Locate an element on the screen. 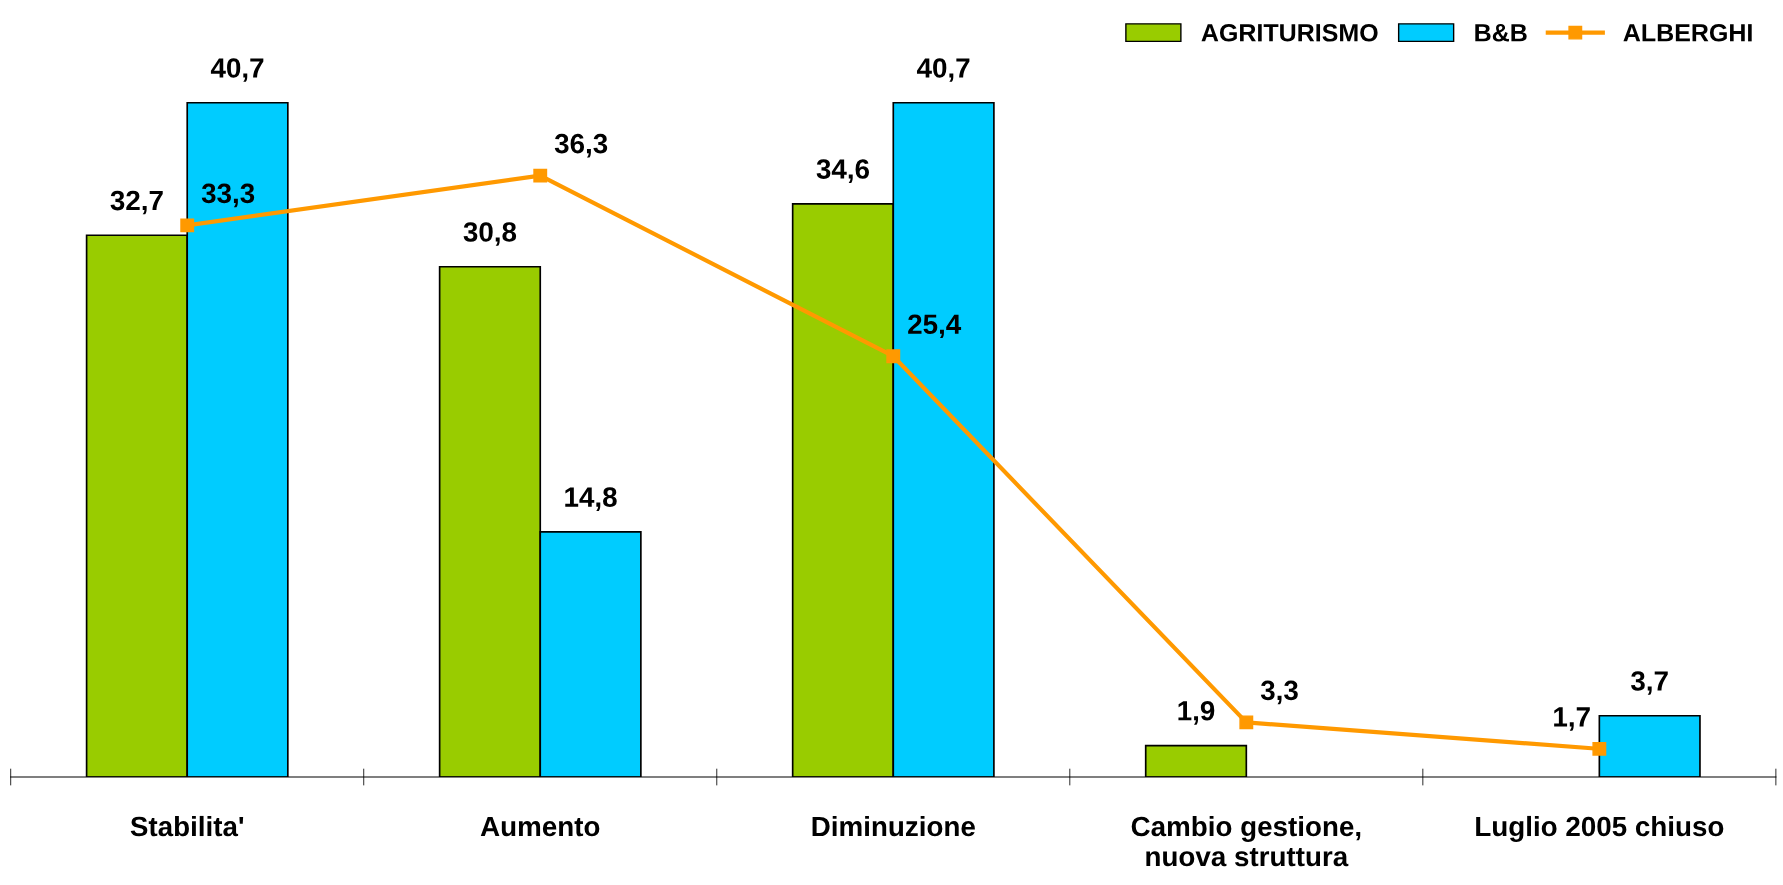  data-label: 36,3 is located at coordinates (581, 145).